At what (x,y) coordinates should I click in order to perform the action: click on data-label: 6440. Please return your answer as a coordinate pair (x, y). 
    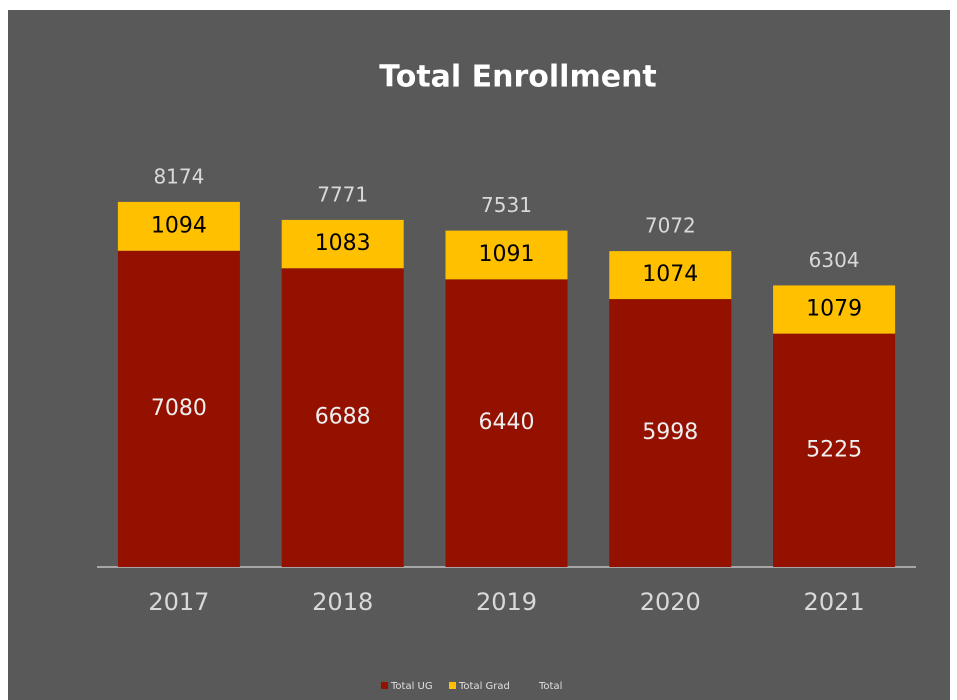
    Looking at the image, I should click on (507, 422).